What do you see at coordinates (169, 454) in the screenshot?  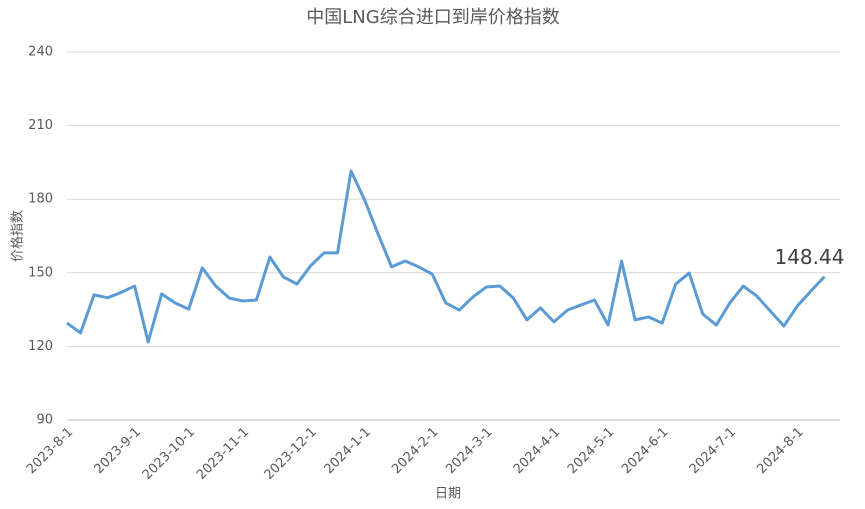 I see `x-tick-label: 2023-10-1` at bounding box center [169, 454].